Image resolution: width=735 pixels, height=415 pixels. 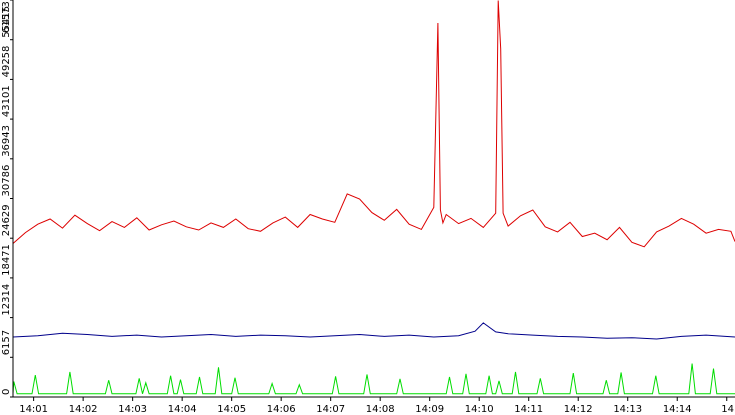 What do you see at coordinates (182, 409) in the screenshot?
I see `x-tick-label: 14:04` at bounding box center [182, 409].